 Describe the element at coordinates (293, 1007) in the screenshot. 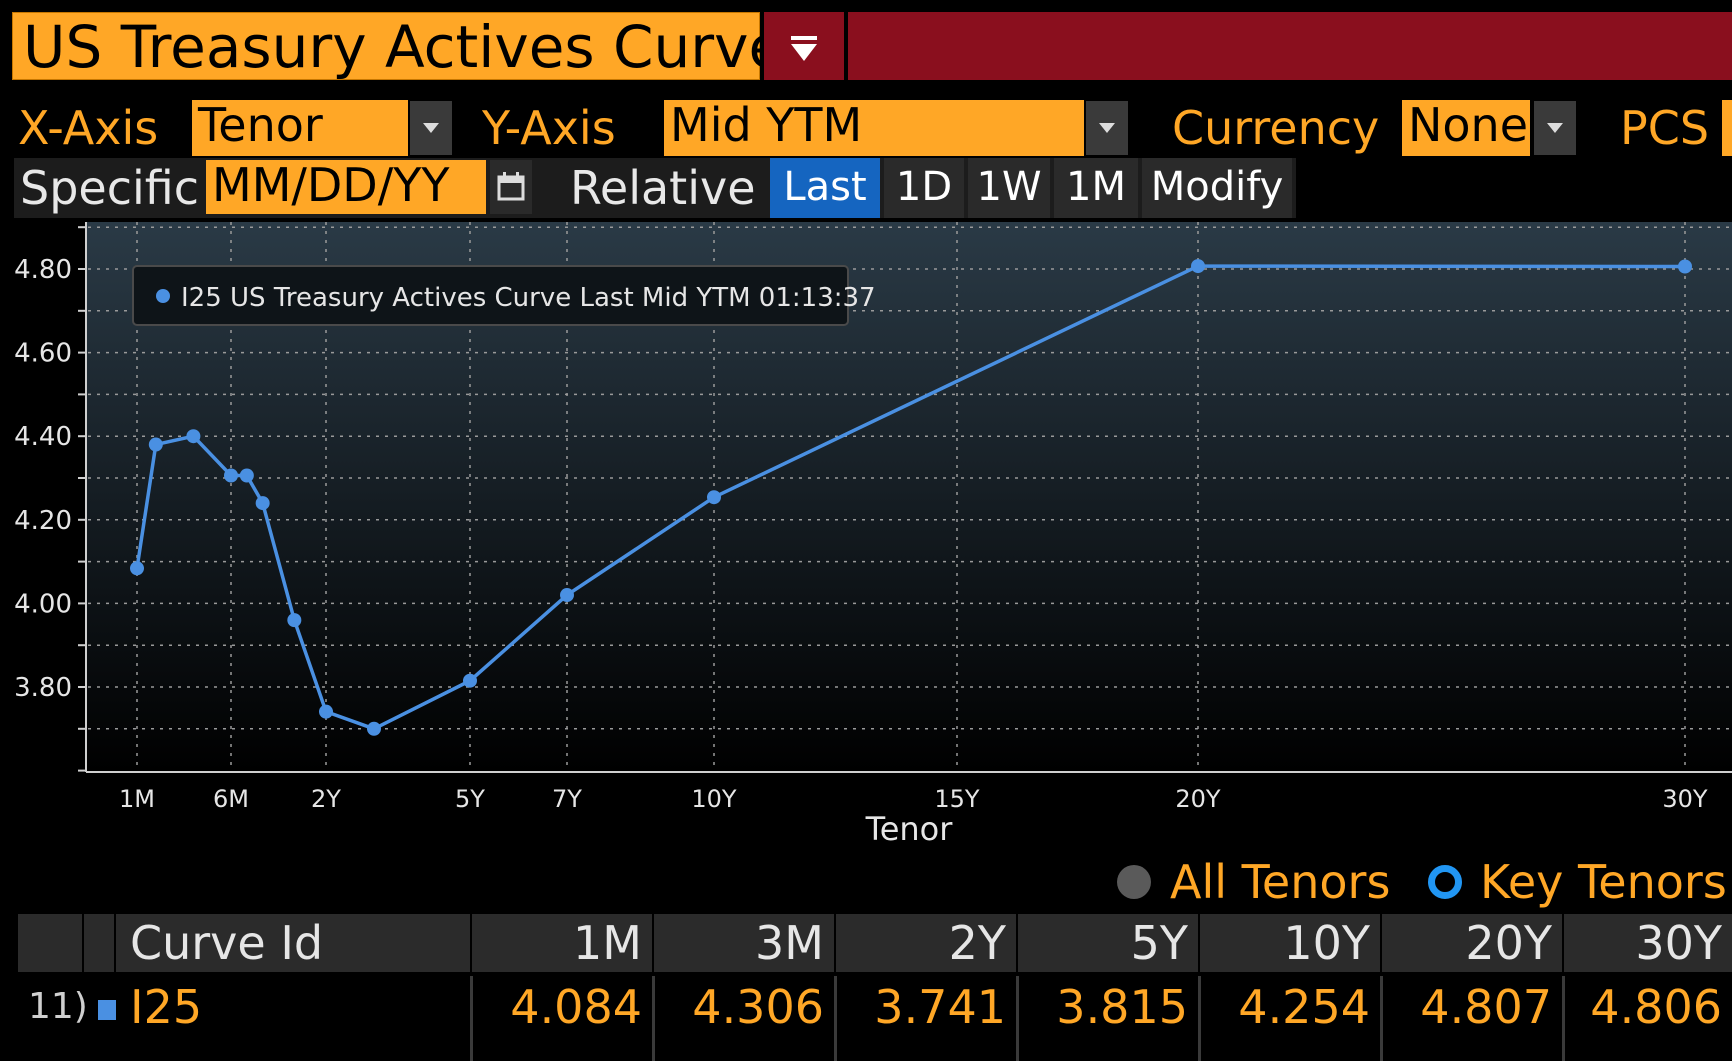

I see `row-curve-id: I25` at that location.